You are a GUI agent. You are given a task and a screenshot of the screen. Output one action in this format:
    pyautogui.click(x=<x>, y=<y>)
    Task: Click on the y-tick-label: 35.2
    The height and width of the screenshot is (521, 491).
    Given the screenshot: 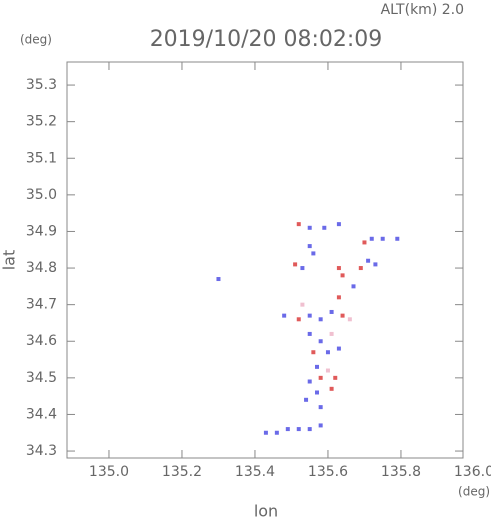 What is the action you would take?
    pyautogui.click(x=41, y=122)
    